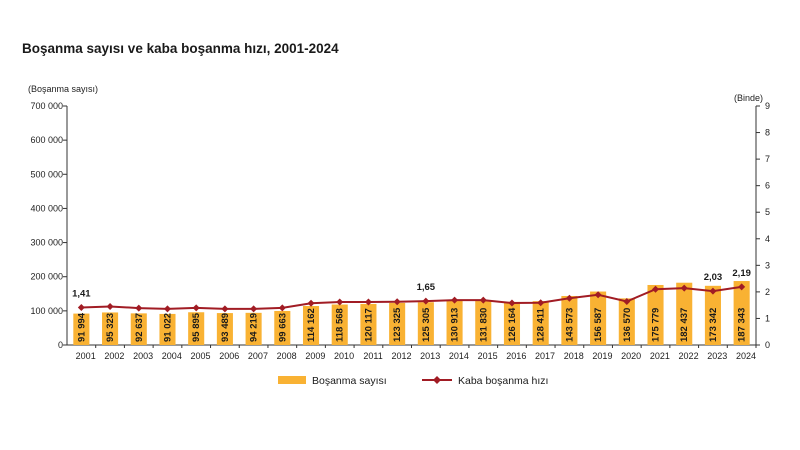  What do you see at coordinates (287, 356) in the screenshot?
I see `x-tick-label: 2008` at bounding box center [287, 356].